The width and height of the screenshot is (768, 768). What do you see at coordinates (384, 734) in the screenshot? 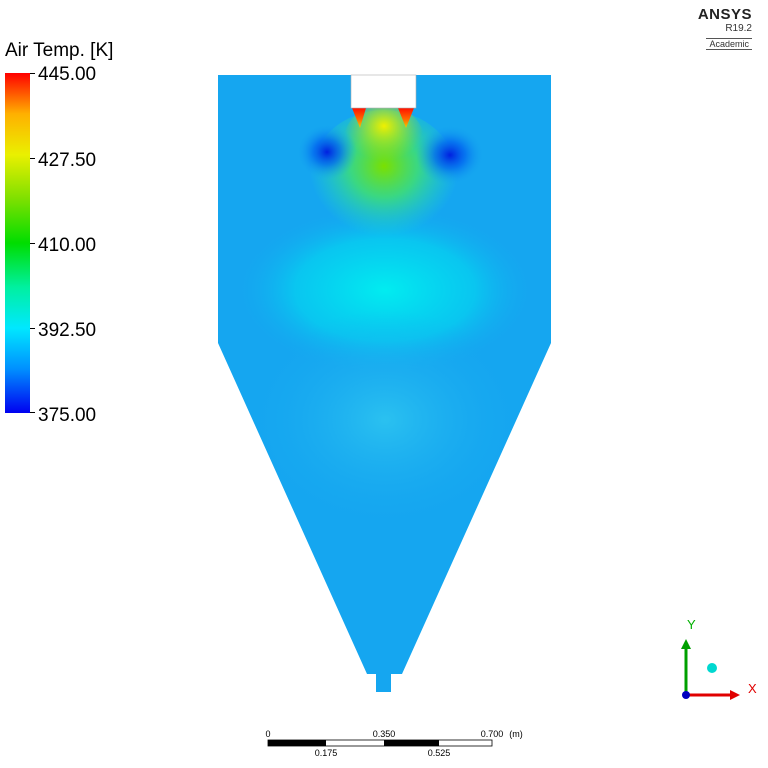
I see `scale-label: 0.350` at bounding box center [384, 734].